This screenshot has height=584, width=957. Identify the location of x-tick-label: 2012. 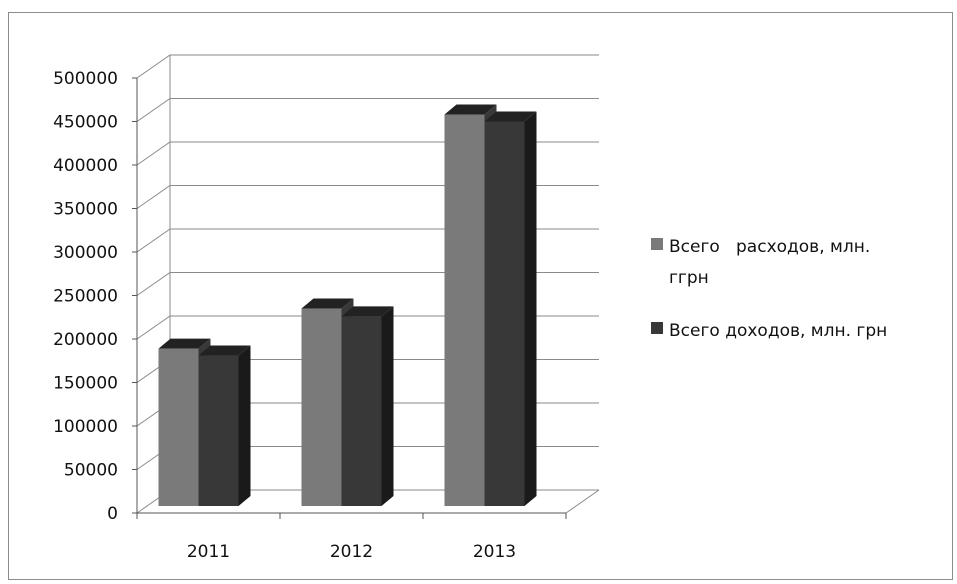
(351, 552).